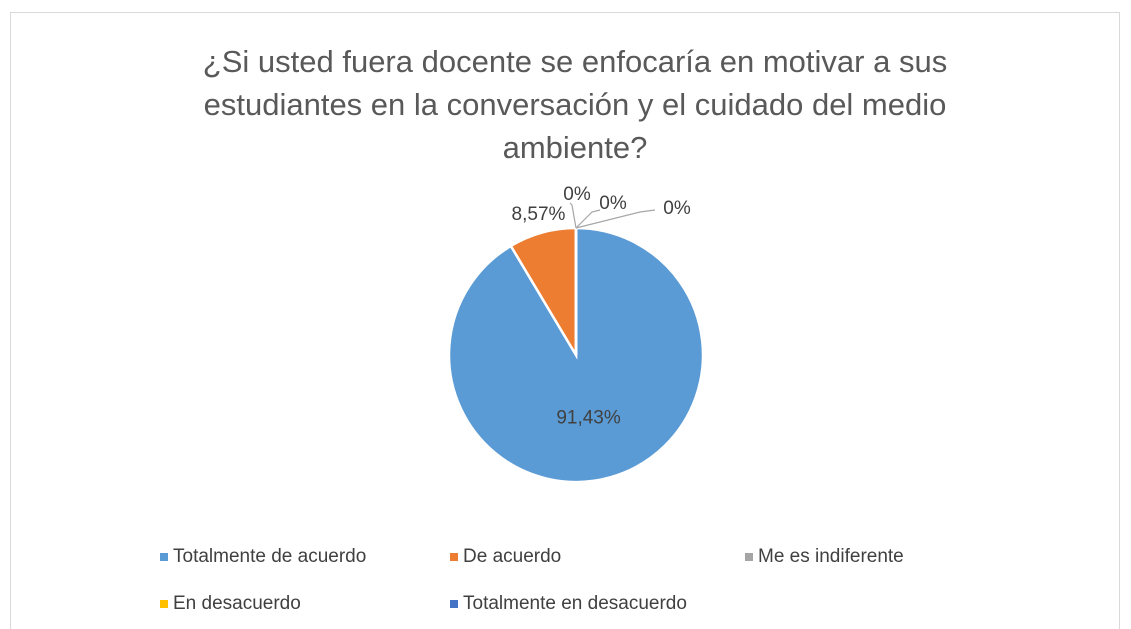  I want to click on legend-label: Me es indiferente, so click(831, 556).